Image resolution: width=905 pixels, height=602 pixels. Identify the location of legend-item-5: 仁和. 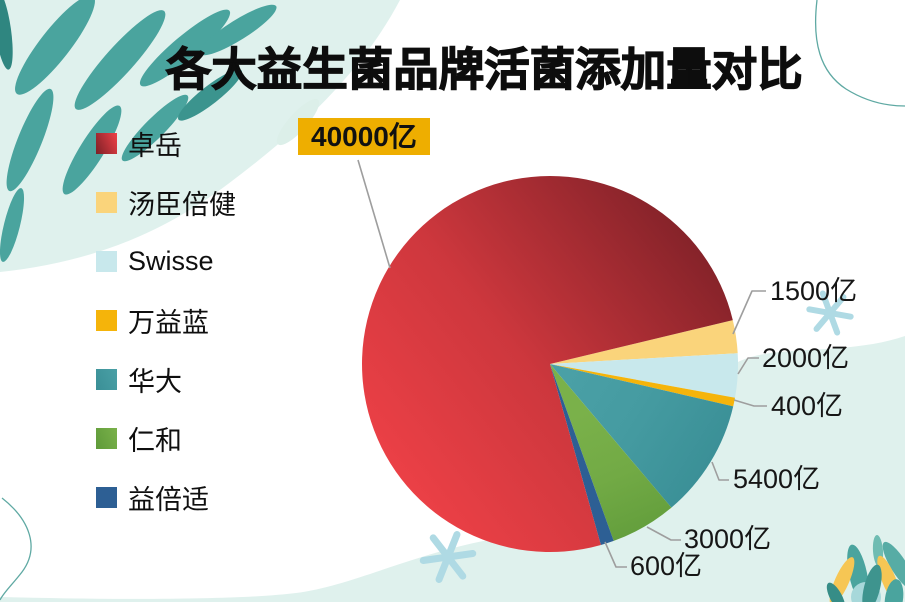
(166, 439).